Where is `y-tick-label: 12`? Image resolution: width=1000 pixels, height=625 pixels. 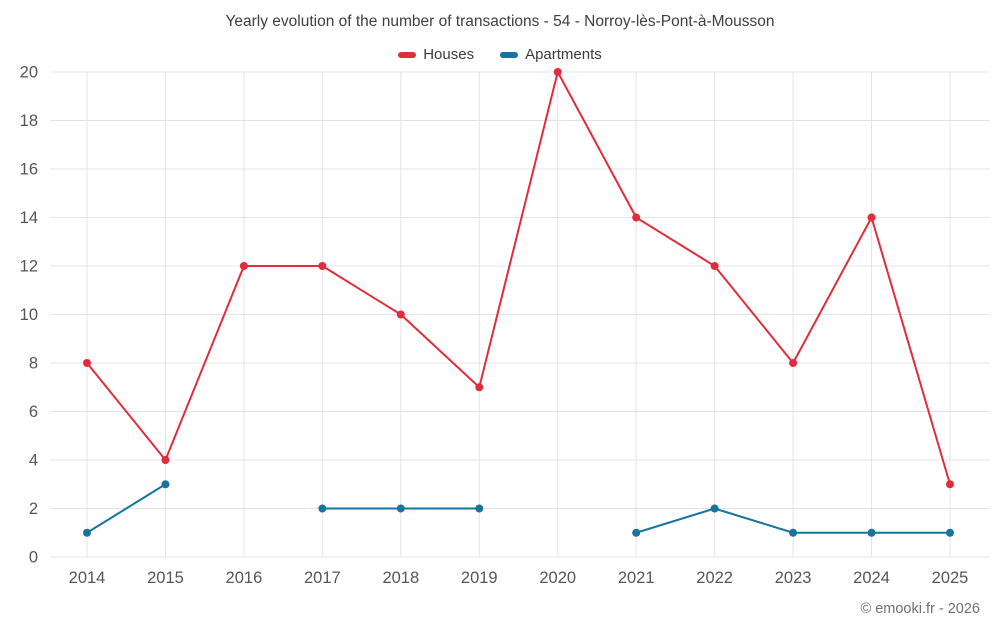 y-tick-label: 12 is located at coordinates (29, 267).